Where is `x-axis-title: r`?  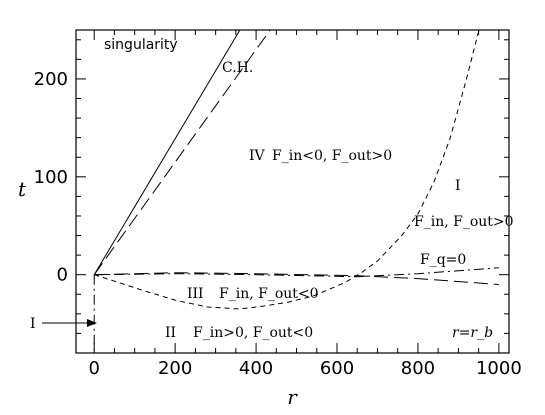 x-axis-title: r is located at coordinates (292, 397).